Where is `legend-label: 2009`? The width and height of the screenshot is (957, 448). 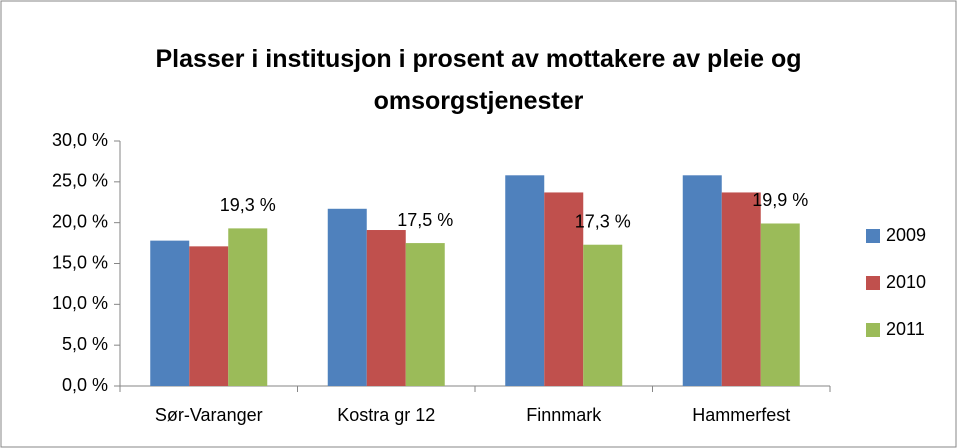 legend-label: 2009 is located at coordinates (906, 235).